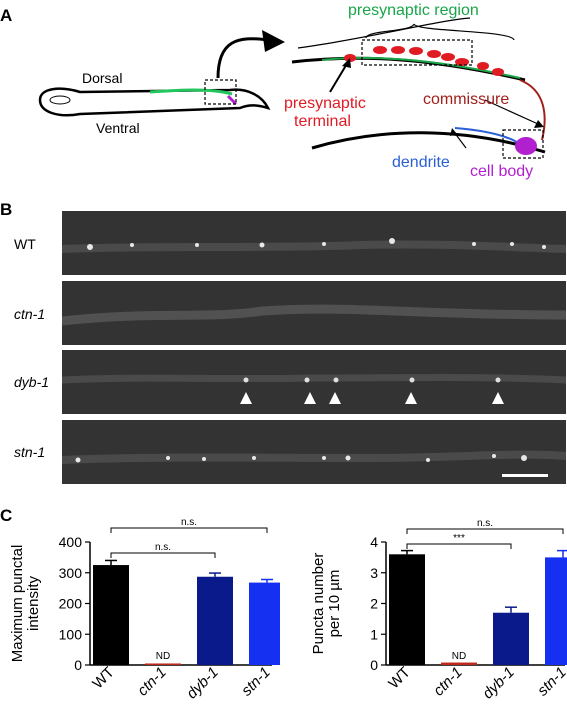 The image size is (567, 705). Describe the element at coordinates (459, 538) in the screenshot. I see `significance-bracket-wt-dyb1-label: ***` at that location.